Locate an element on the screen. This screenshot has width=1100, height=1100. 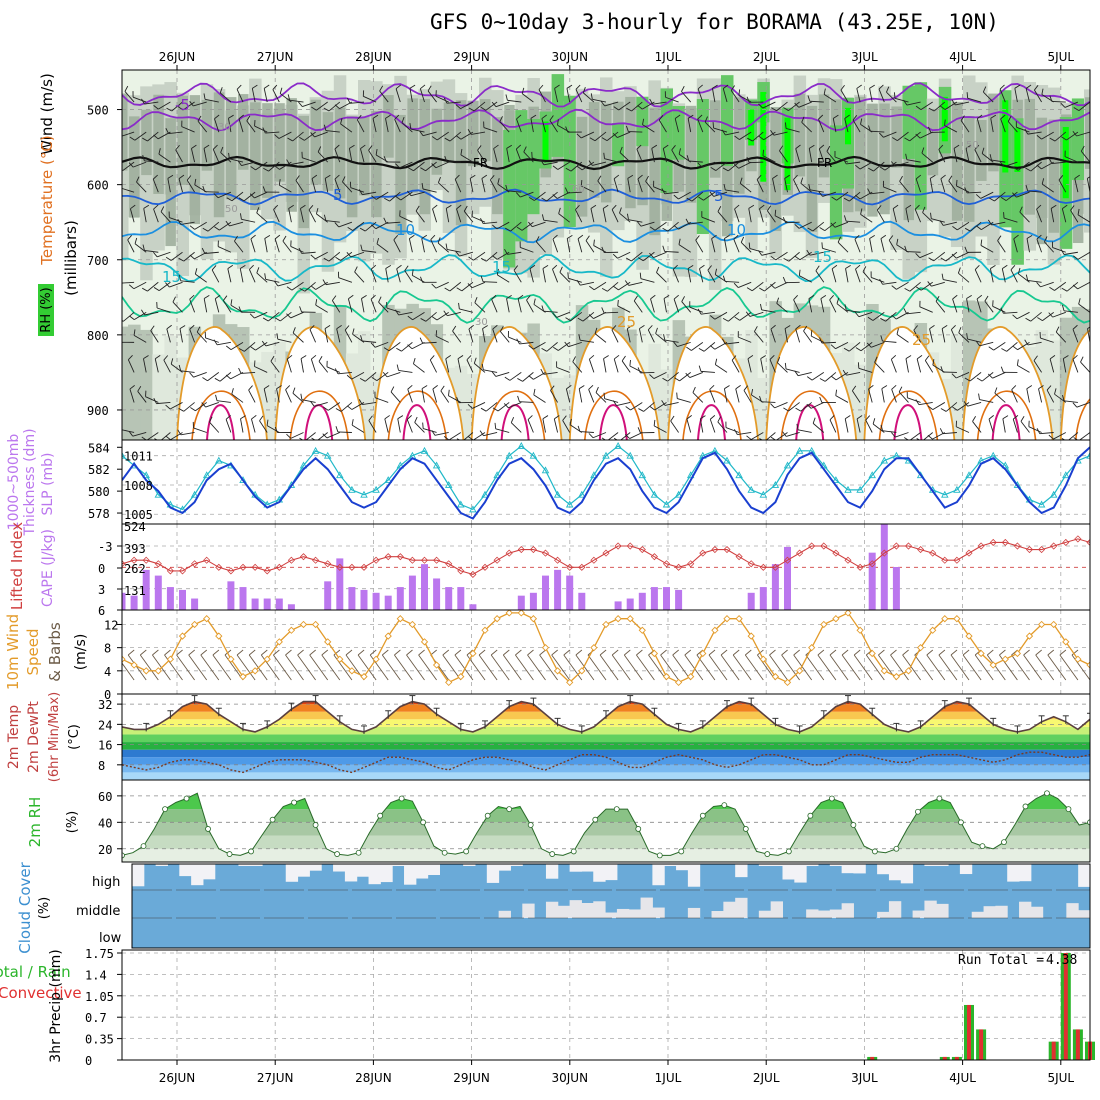
panel-frame is located at coordinates (606, 1005).